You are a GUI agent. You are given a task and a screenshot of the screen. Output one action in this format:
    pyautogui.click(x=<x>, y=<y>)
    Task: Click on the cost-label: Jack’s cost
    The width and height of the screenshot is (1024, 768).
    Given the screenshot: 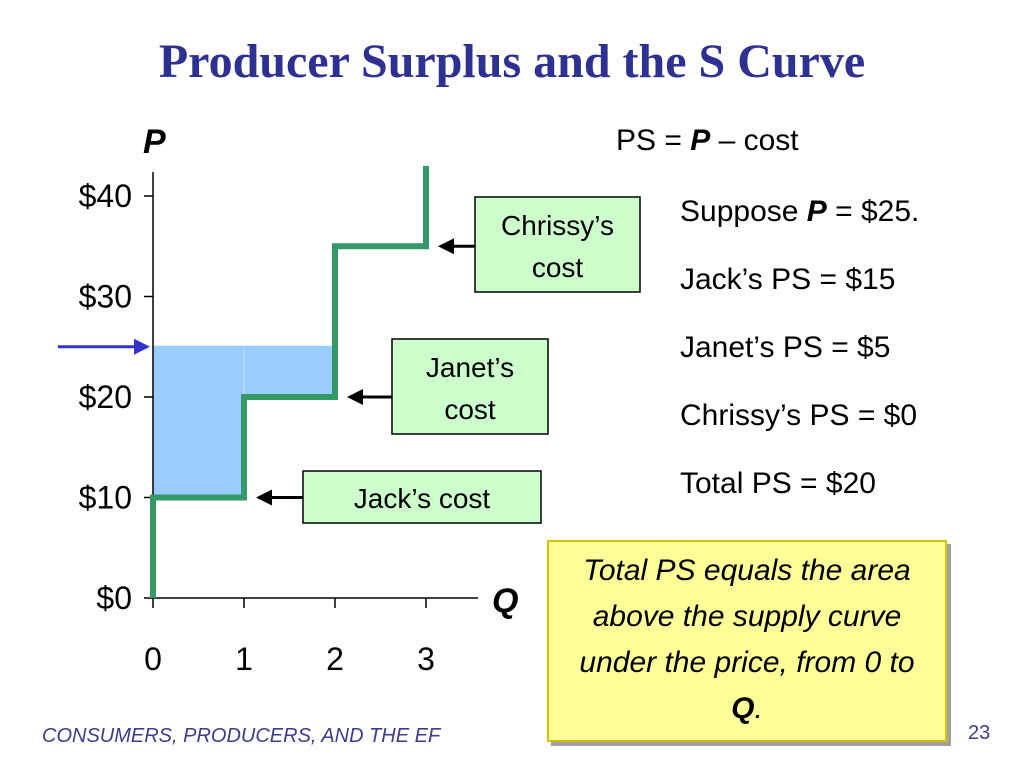 What is the action you would take?
    pyautogui.click(x=422, y=498)
    